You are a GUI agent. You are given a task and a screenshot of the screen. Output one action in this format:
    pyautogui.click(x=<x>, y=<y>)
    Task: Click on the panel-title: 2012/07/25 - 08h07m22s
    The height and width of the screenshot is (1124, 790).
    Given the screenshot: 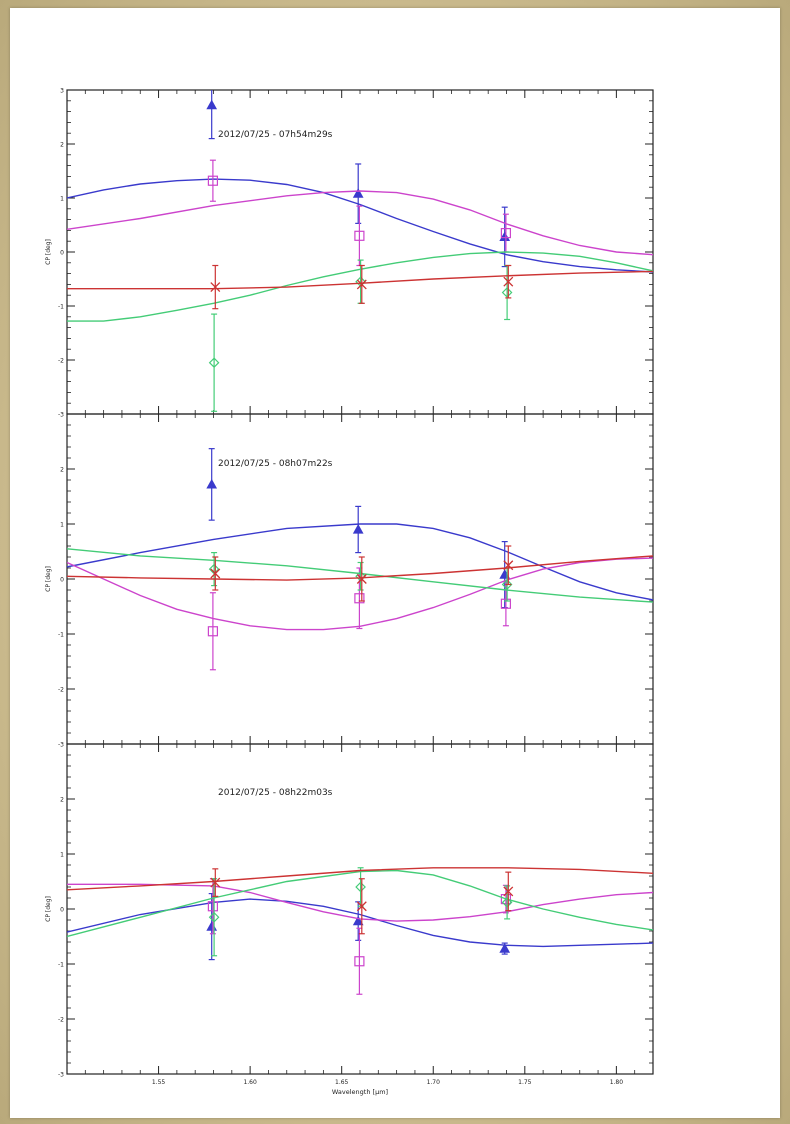 What is the action you would take?
    pyautogui.click(x=275, y=464)
    